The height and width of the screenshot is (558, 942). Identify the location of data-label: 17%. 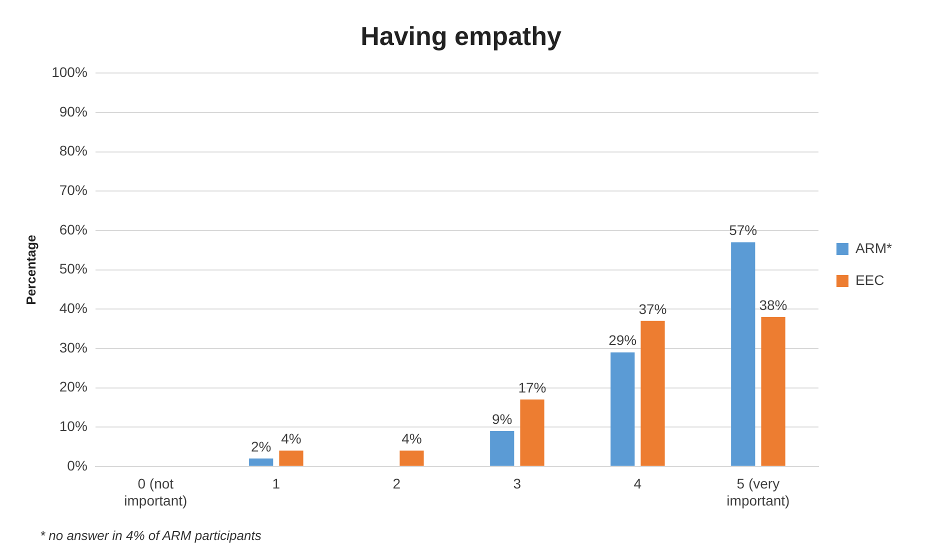
(532, 387).